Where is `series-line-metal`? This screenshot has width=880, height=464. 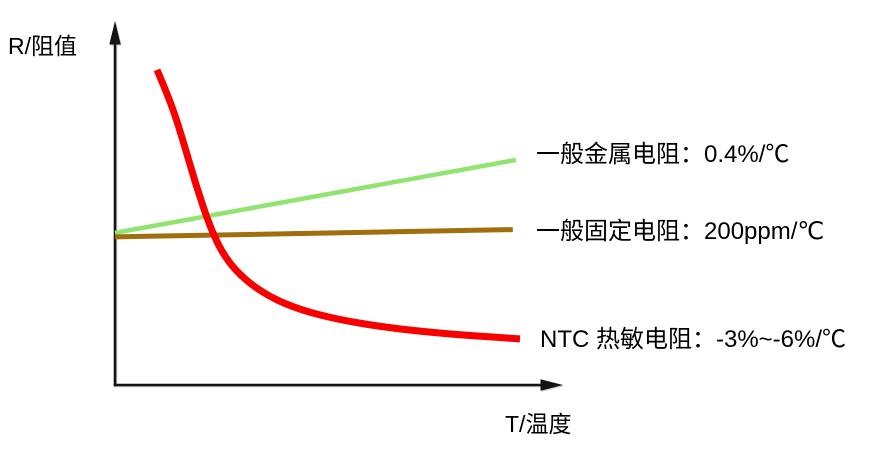
series-line-metal is located at coordinates (315, 196).